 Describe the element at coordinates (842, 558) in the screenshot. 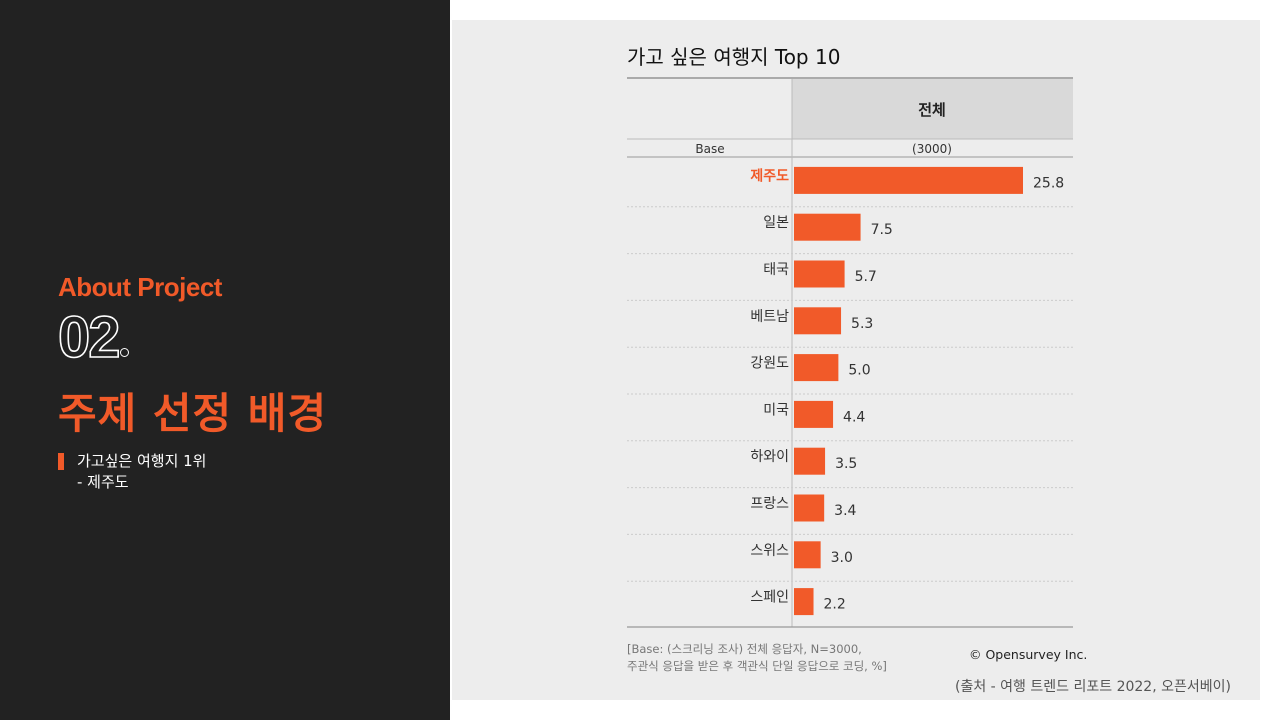

I see `value-label: 3.0` at that location.